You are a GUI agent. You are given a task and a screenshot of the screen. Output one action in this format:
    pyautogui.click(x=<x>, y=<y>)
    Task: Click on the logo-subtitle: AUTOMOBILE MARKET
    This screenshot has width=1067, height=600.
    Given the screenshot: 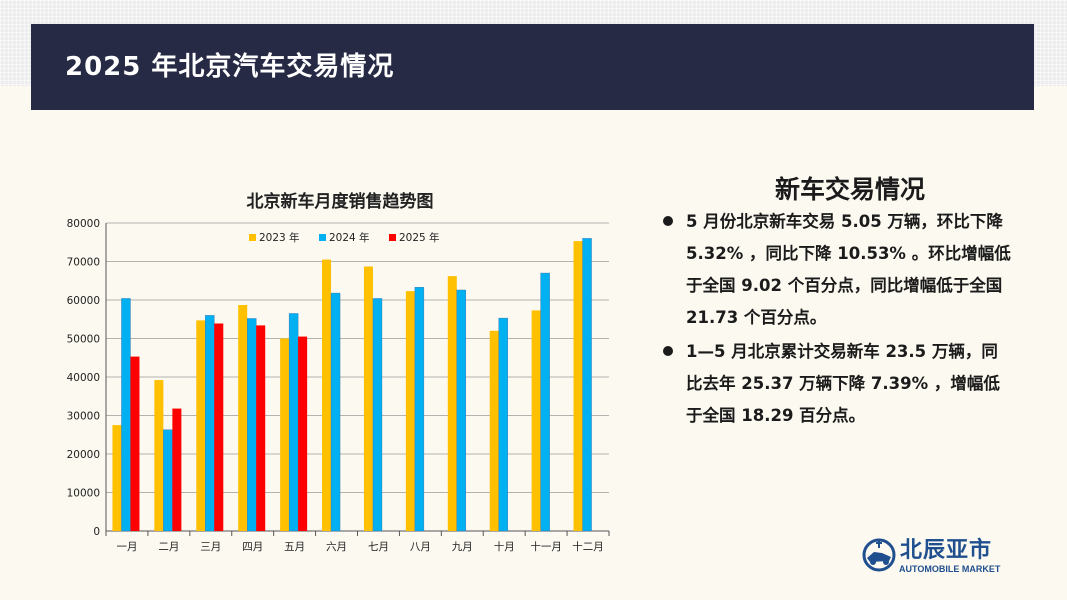 What is the action you would take?
    pyautogui.click(x=950, y=569)
    